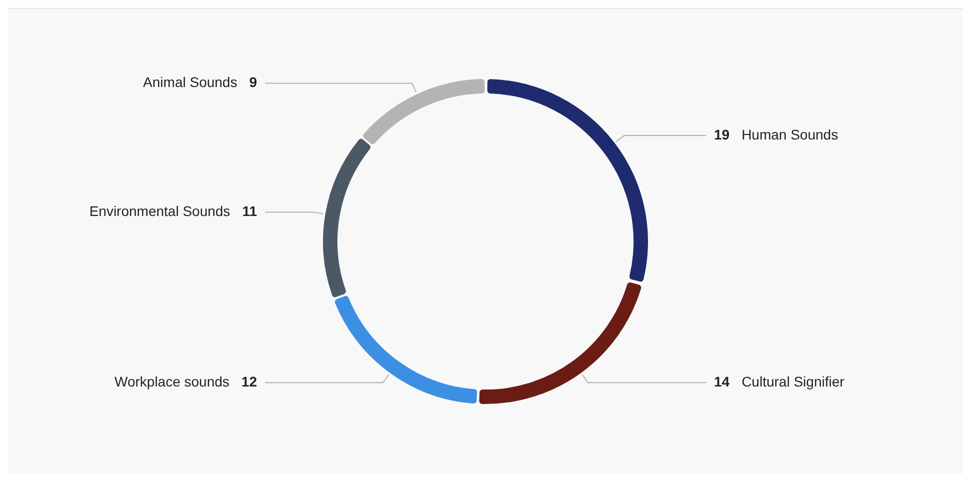 The width and height of the screenshot is (971, 481). What do you see at coordinates (172, 382) in the screenshot?
I see `slice-label: Workplace sounds` at bounding box center [172, 382].